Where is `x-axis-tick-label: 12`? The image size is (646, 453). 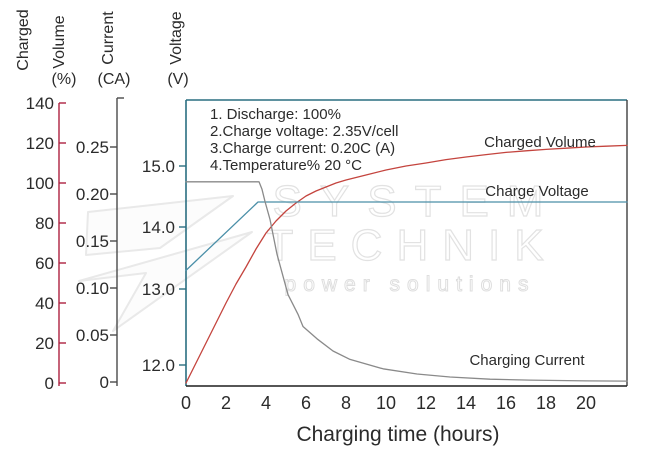
x-axis-tick-label: 12 is located at coordinates (426, 403).